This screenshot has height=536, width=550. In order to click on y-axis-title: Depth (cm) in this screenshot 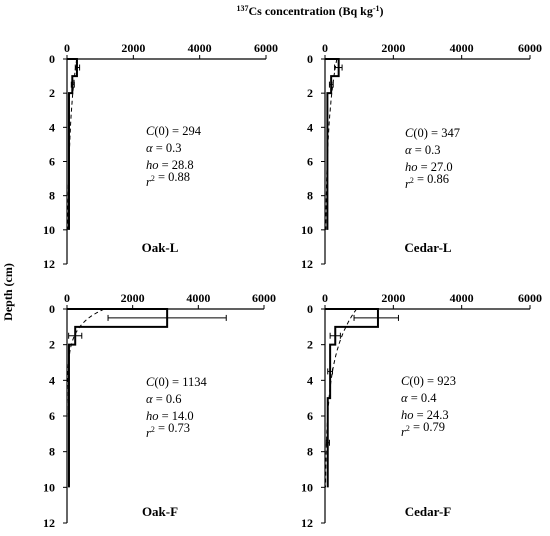, I will do `click(8, 292)`.